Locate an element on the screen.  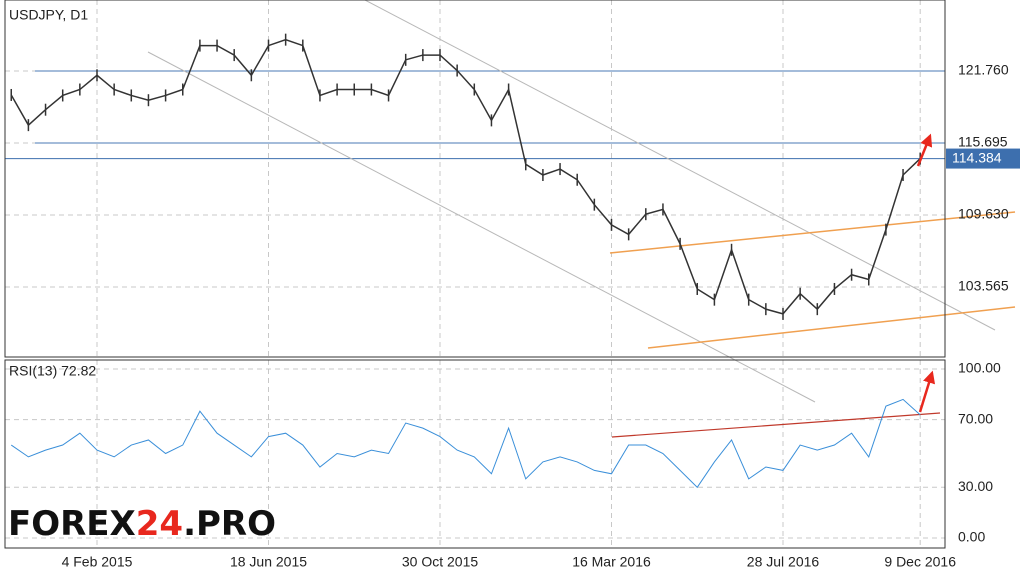
x-tick-label: 30 Oct 2015 is located at coordinates (440, 562).